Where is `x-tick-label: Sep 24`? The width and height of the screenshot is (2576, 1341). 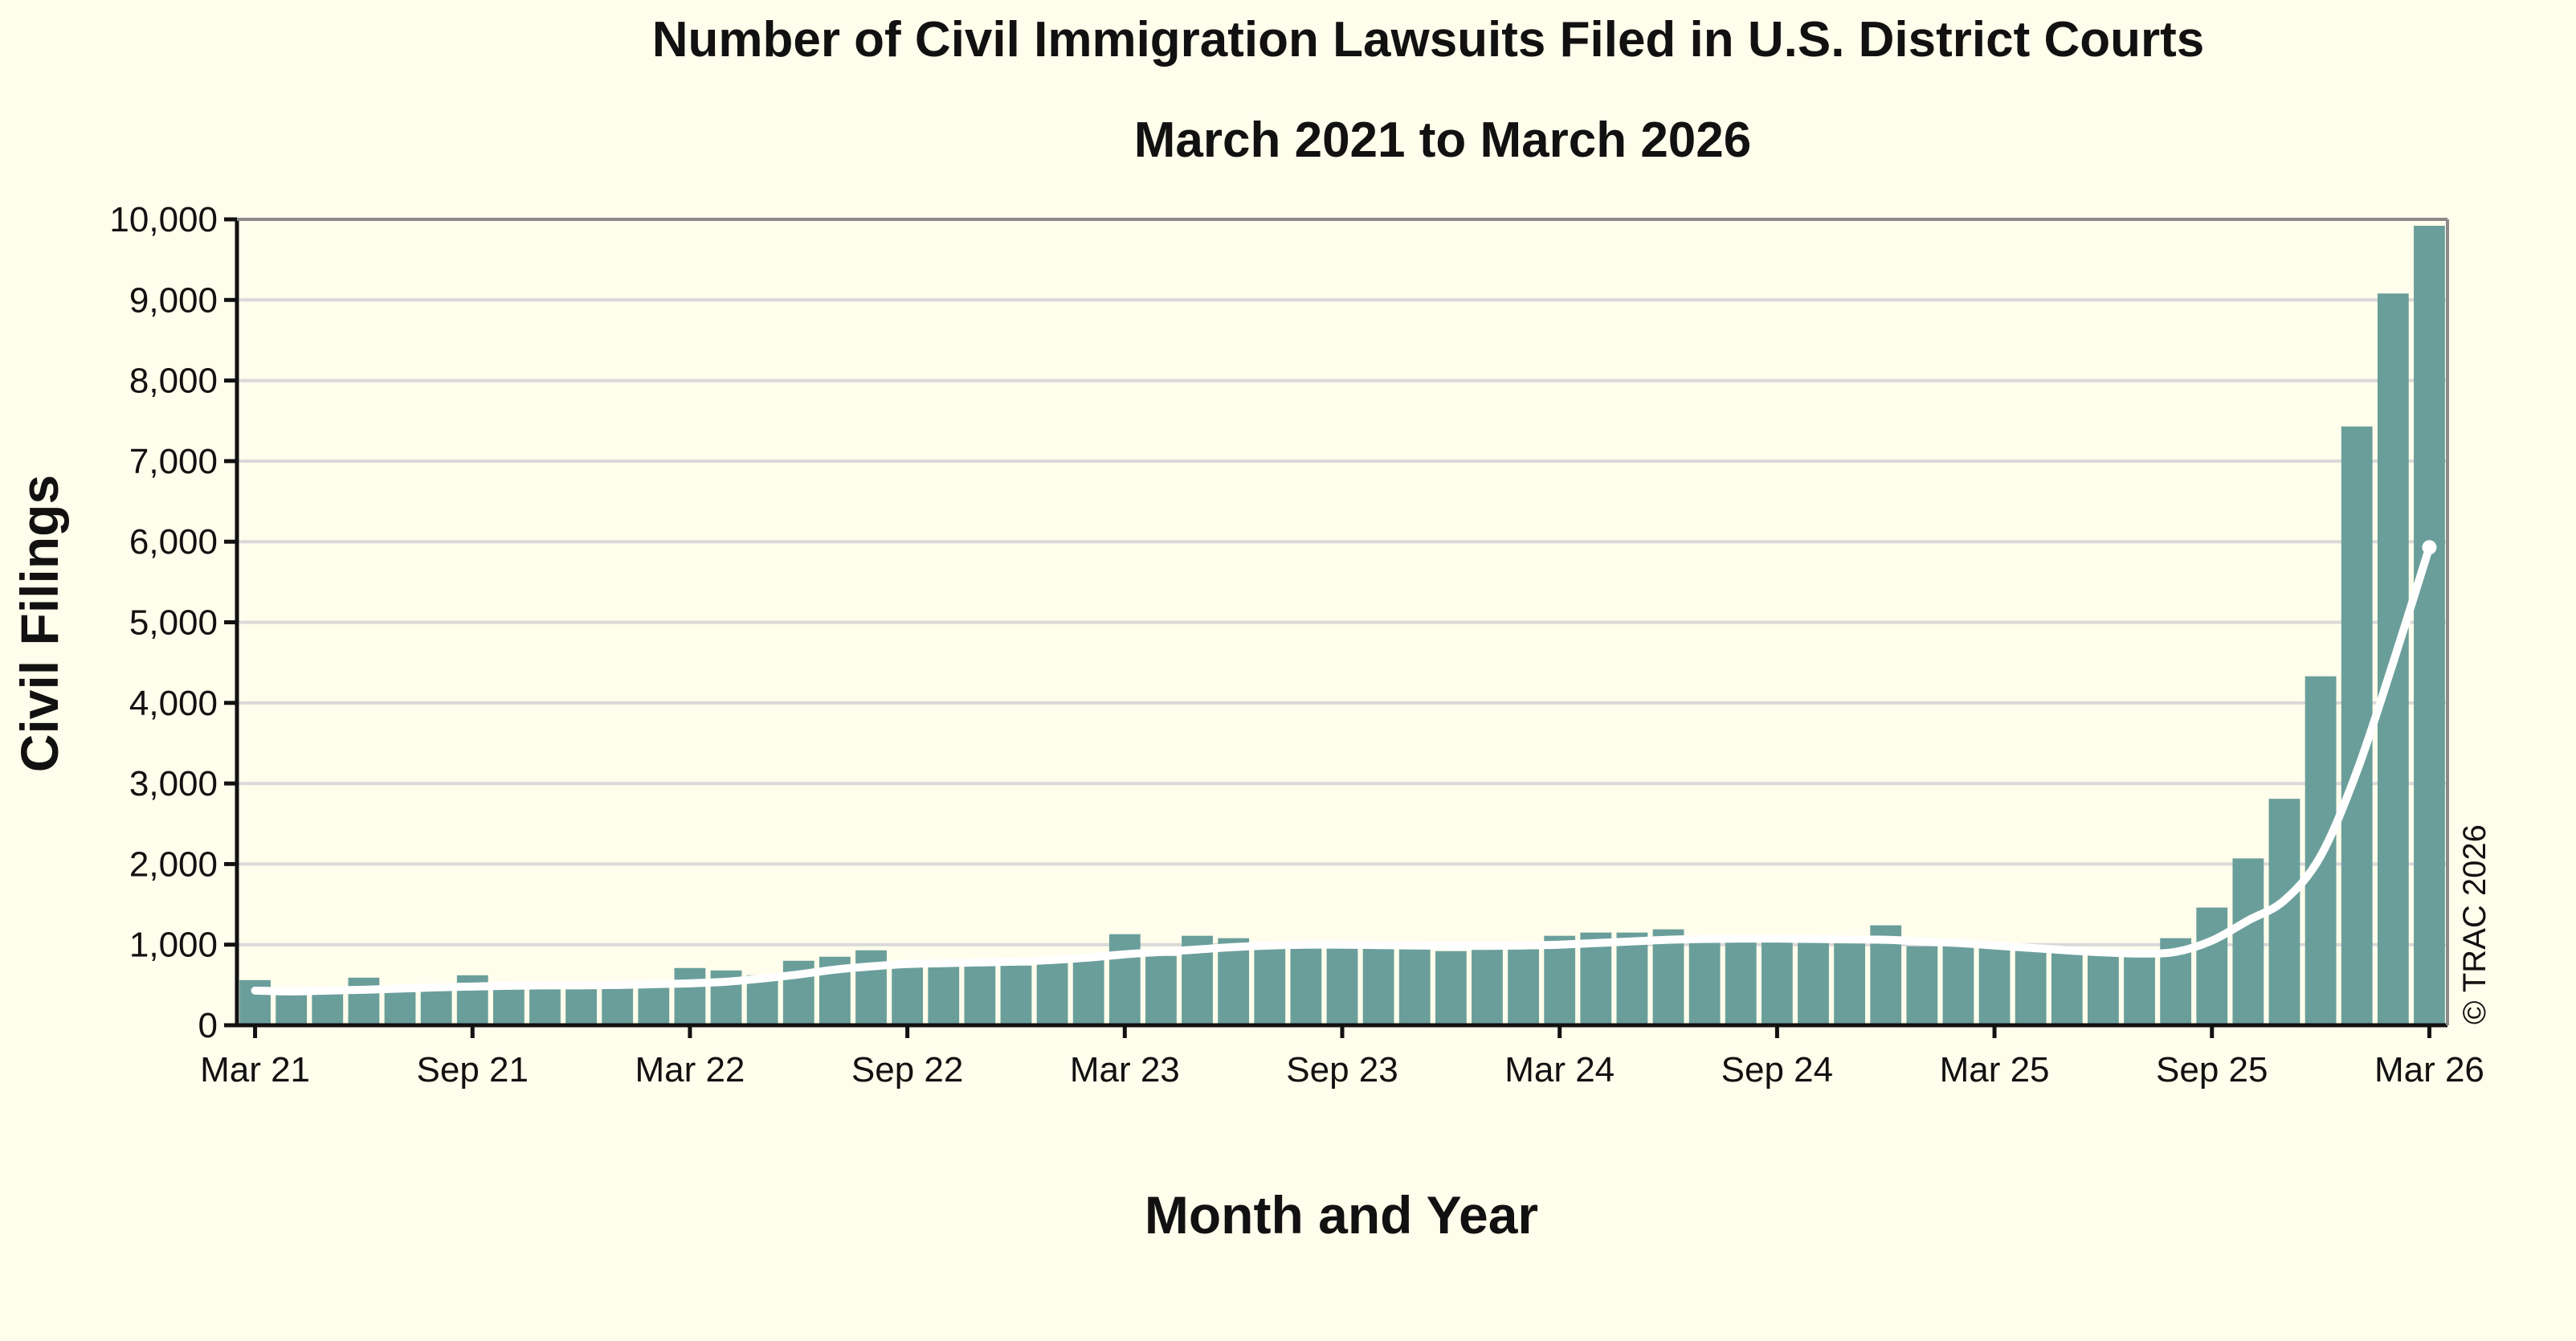
x-tick-label: Sep 24 is located at coordinates (1777, 1070).